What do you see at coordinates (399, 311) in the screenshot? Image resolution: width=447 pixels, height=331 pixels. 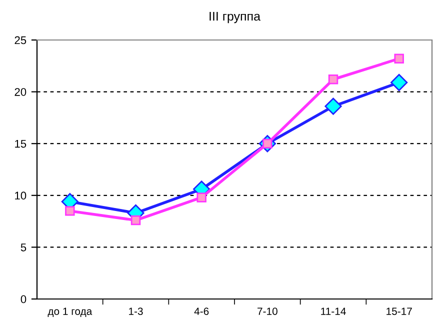 I see `x-tick-label: 15-17` at bounding box center [399, 311].